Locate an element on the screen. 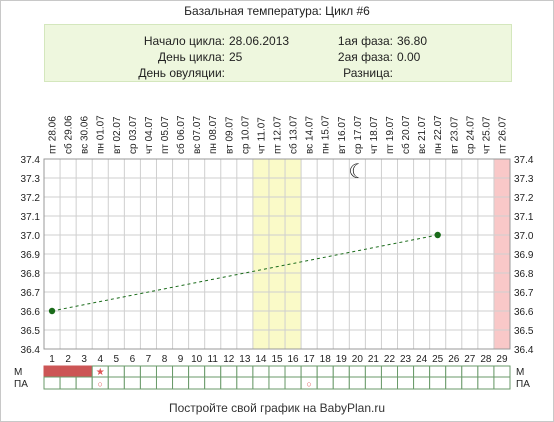  x-tick-label: 19 is located at coordinates (342, 359).